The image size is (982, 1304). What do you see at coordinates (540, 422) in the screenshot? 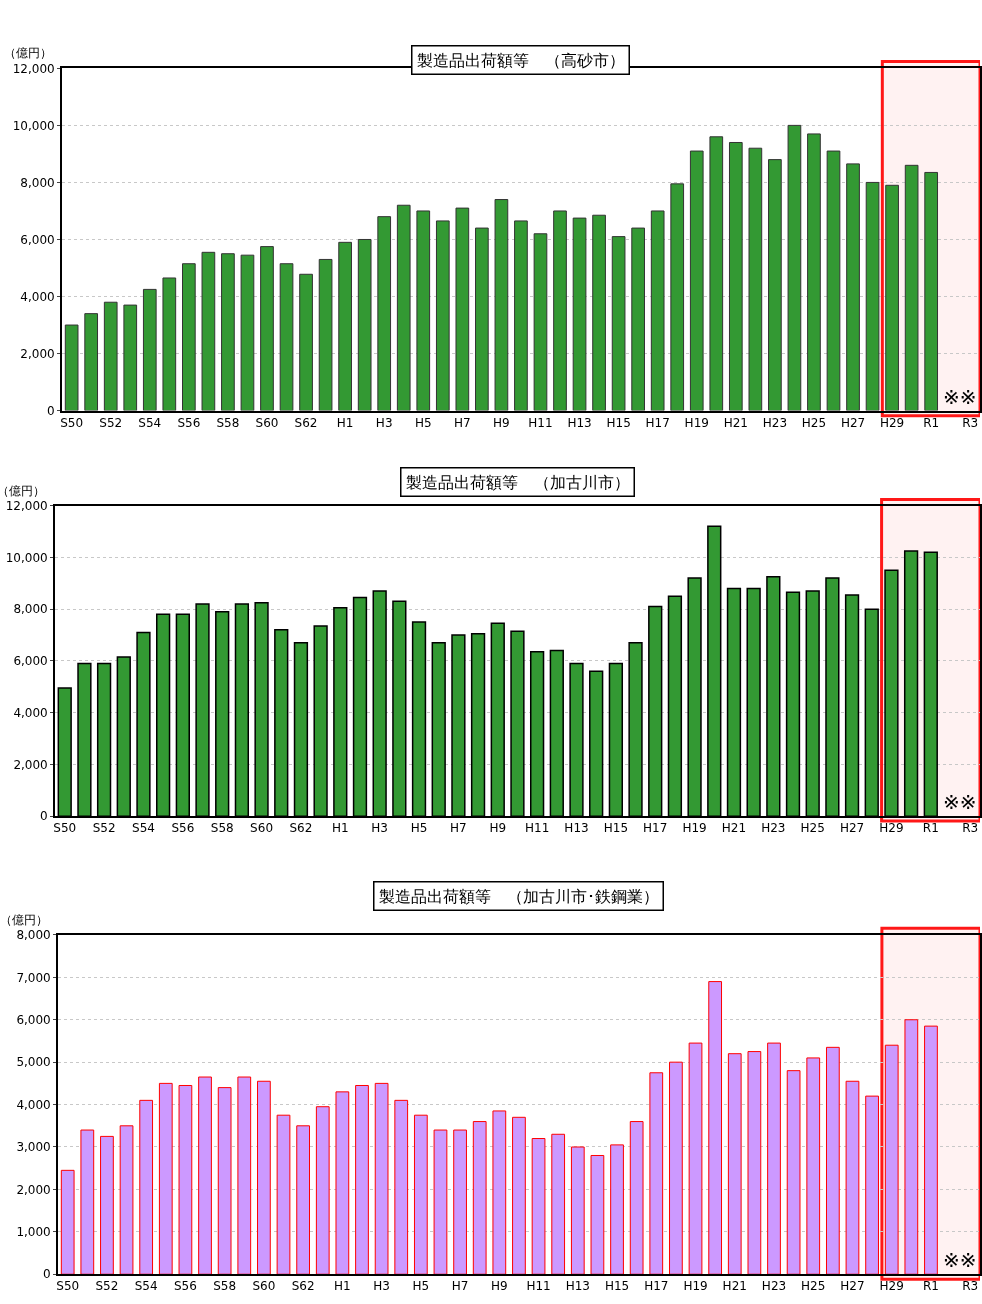
I see `x-tick-label: H11` at bounding box center [540, 422].